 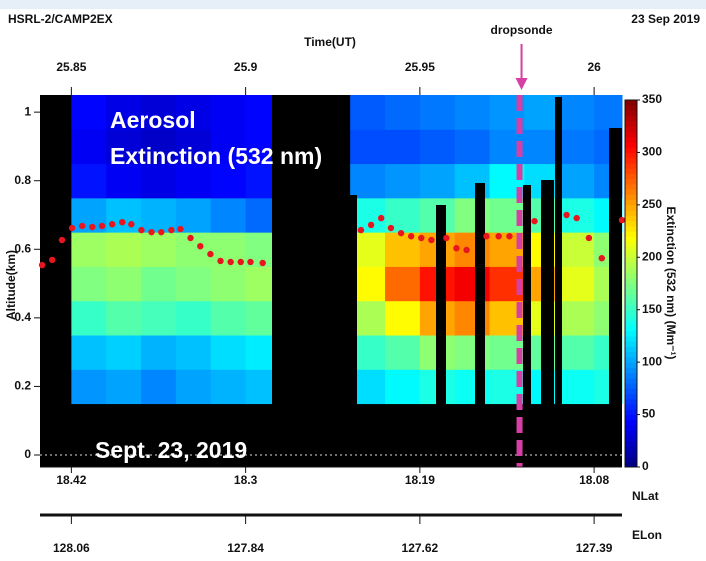 I want to click on annotation: Extinction (532 nm), so click(x=216, y=156).